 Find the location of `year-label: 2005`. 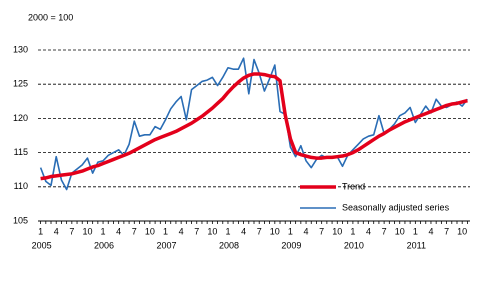

year-label: 2005 is located at coordinates (42, 245).